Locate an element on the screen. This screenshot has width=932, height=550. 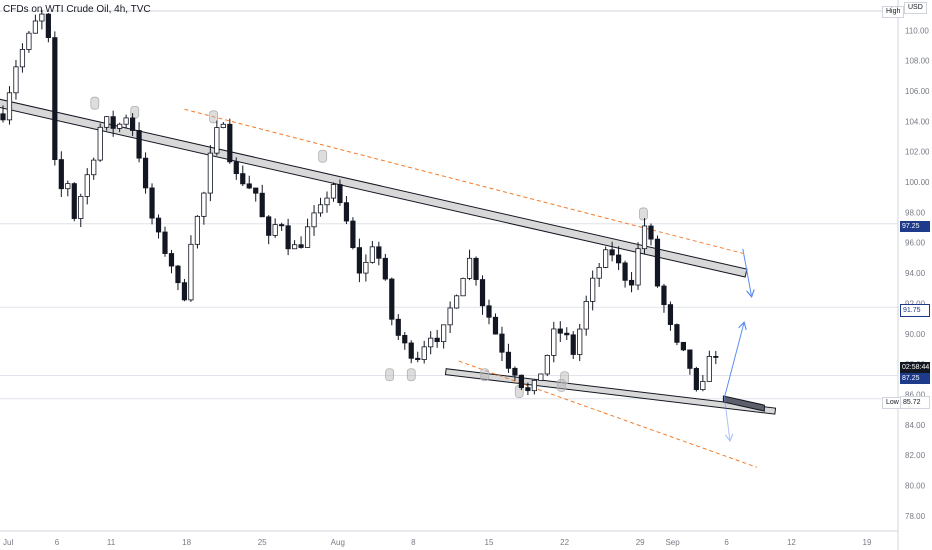
level-badge-97-25: 97.25 is located at coordinates (915, 226).